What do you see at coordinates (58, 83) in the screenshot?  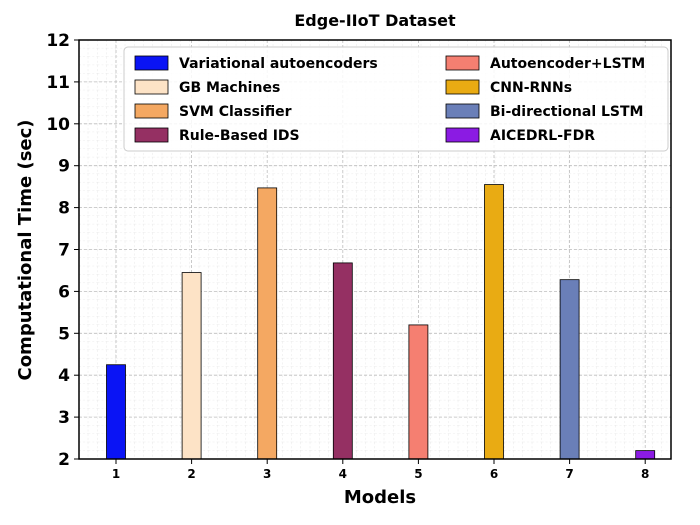 I see `y-tick-label: 11` at bounding box center [58, 83].